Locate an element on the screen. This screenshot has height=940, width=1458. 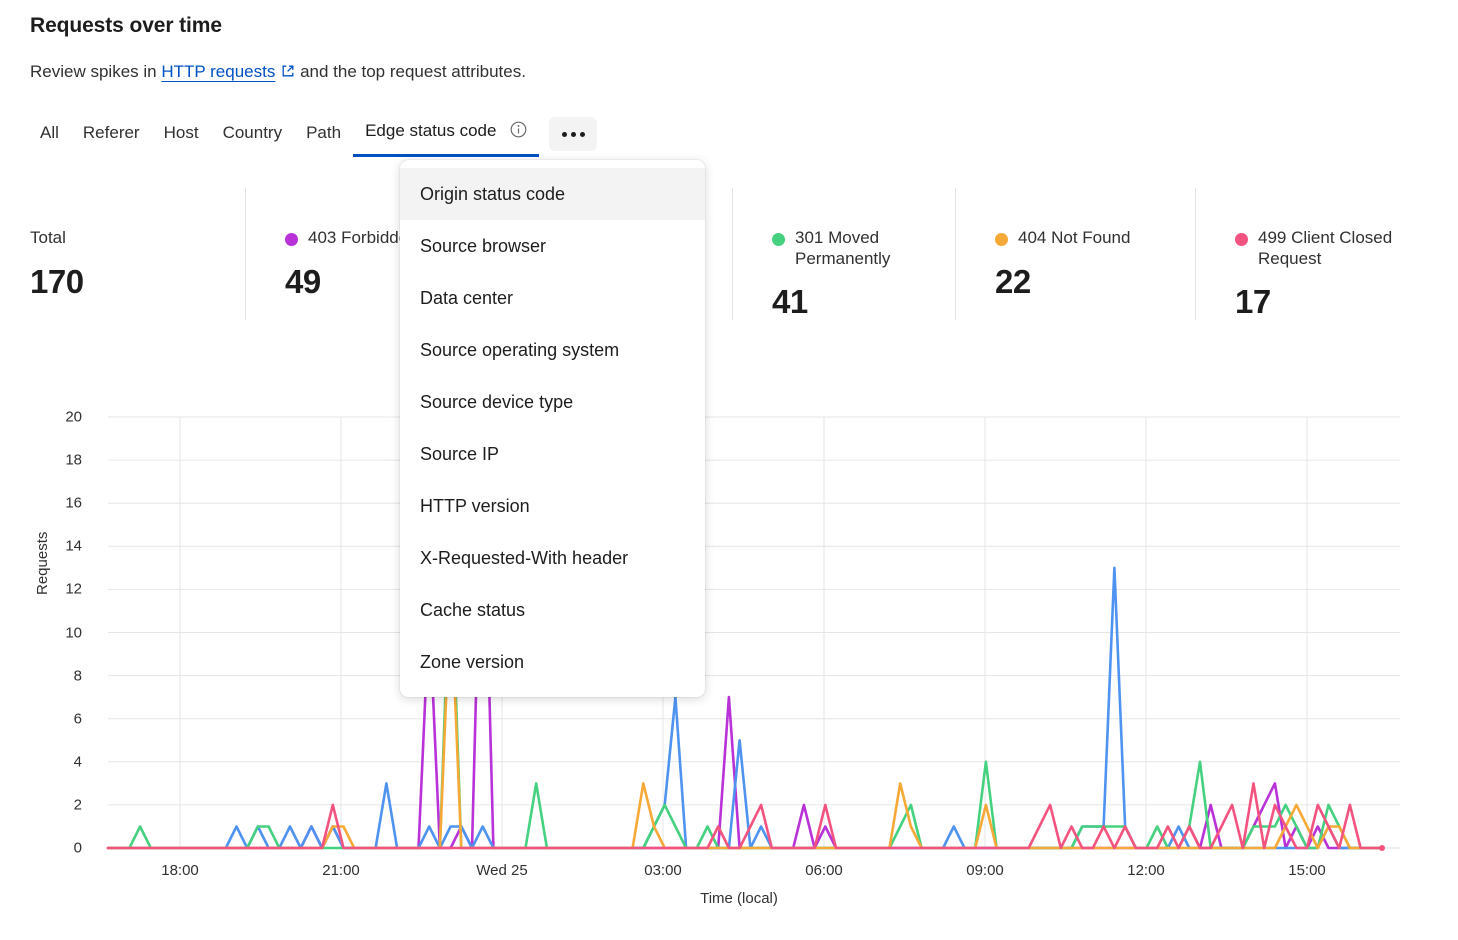
tab-label: Edge status code is located at coordinates (431, 130).